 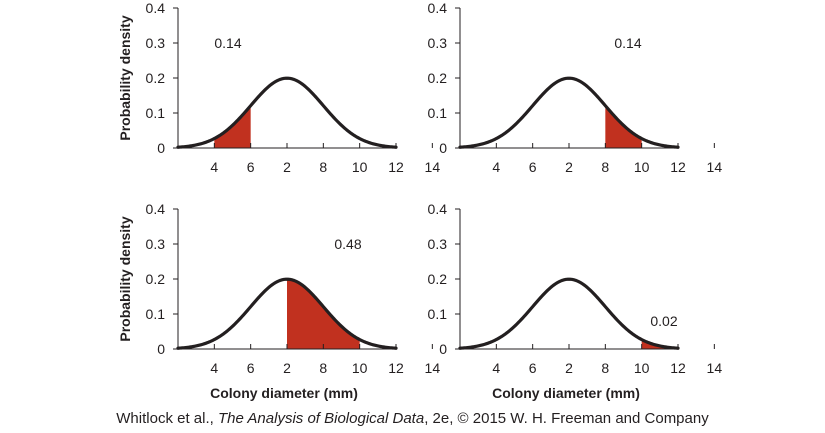 I want to click on caption-book-title: The Analysis of Biological Data, so click(x=321, y=418).